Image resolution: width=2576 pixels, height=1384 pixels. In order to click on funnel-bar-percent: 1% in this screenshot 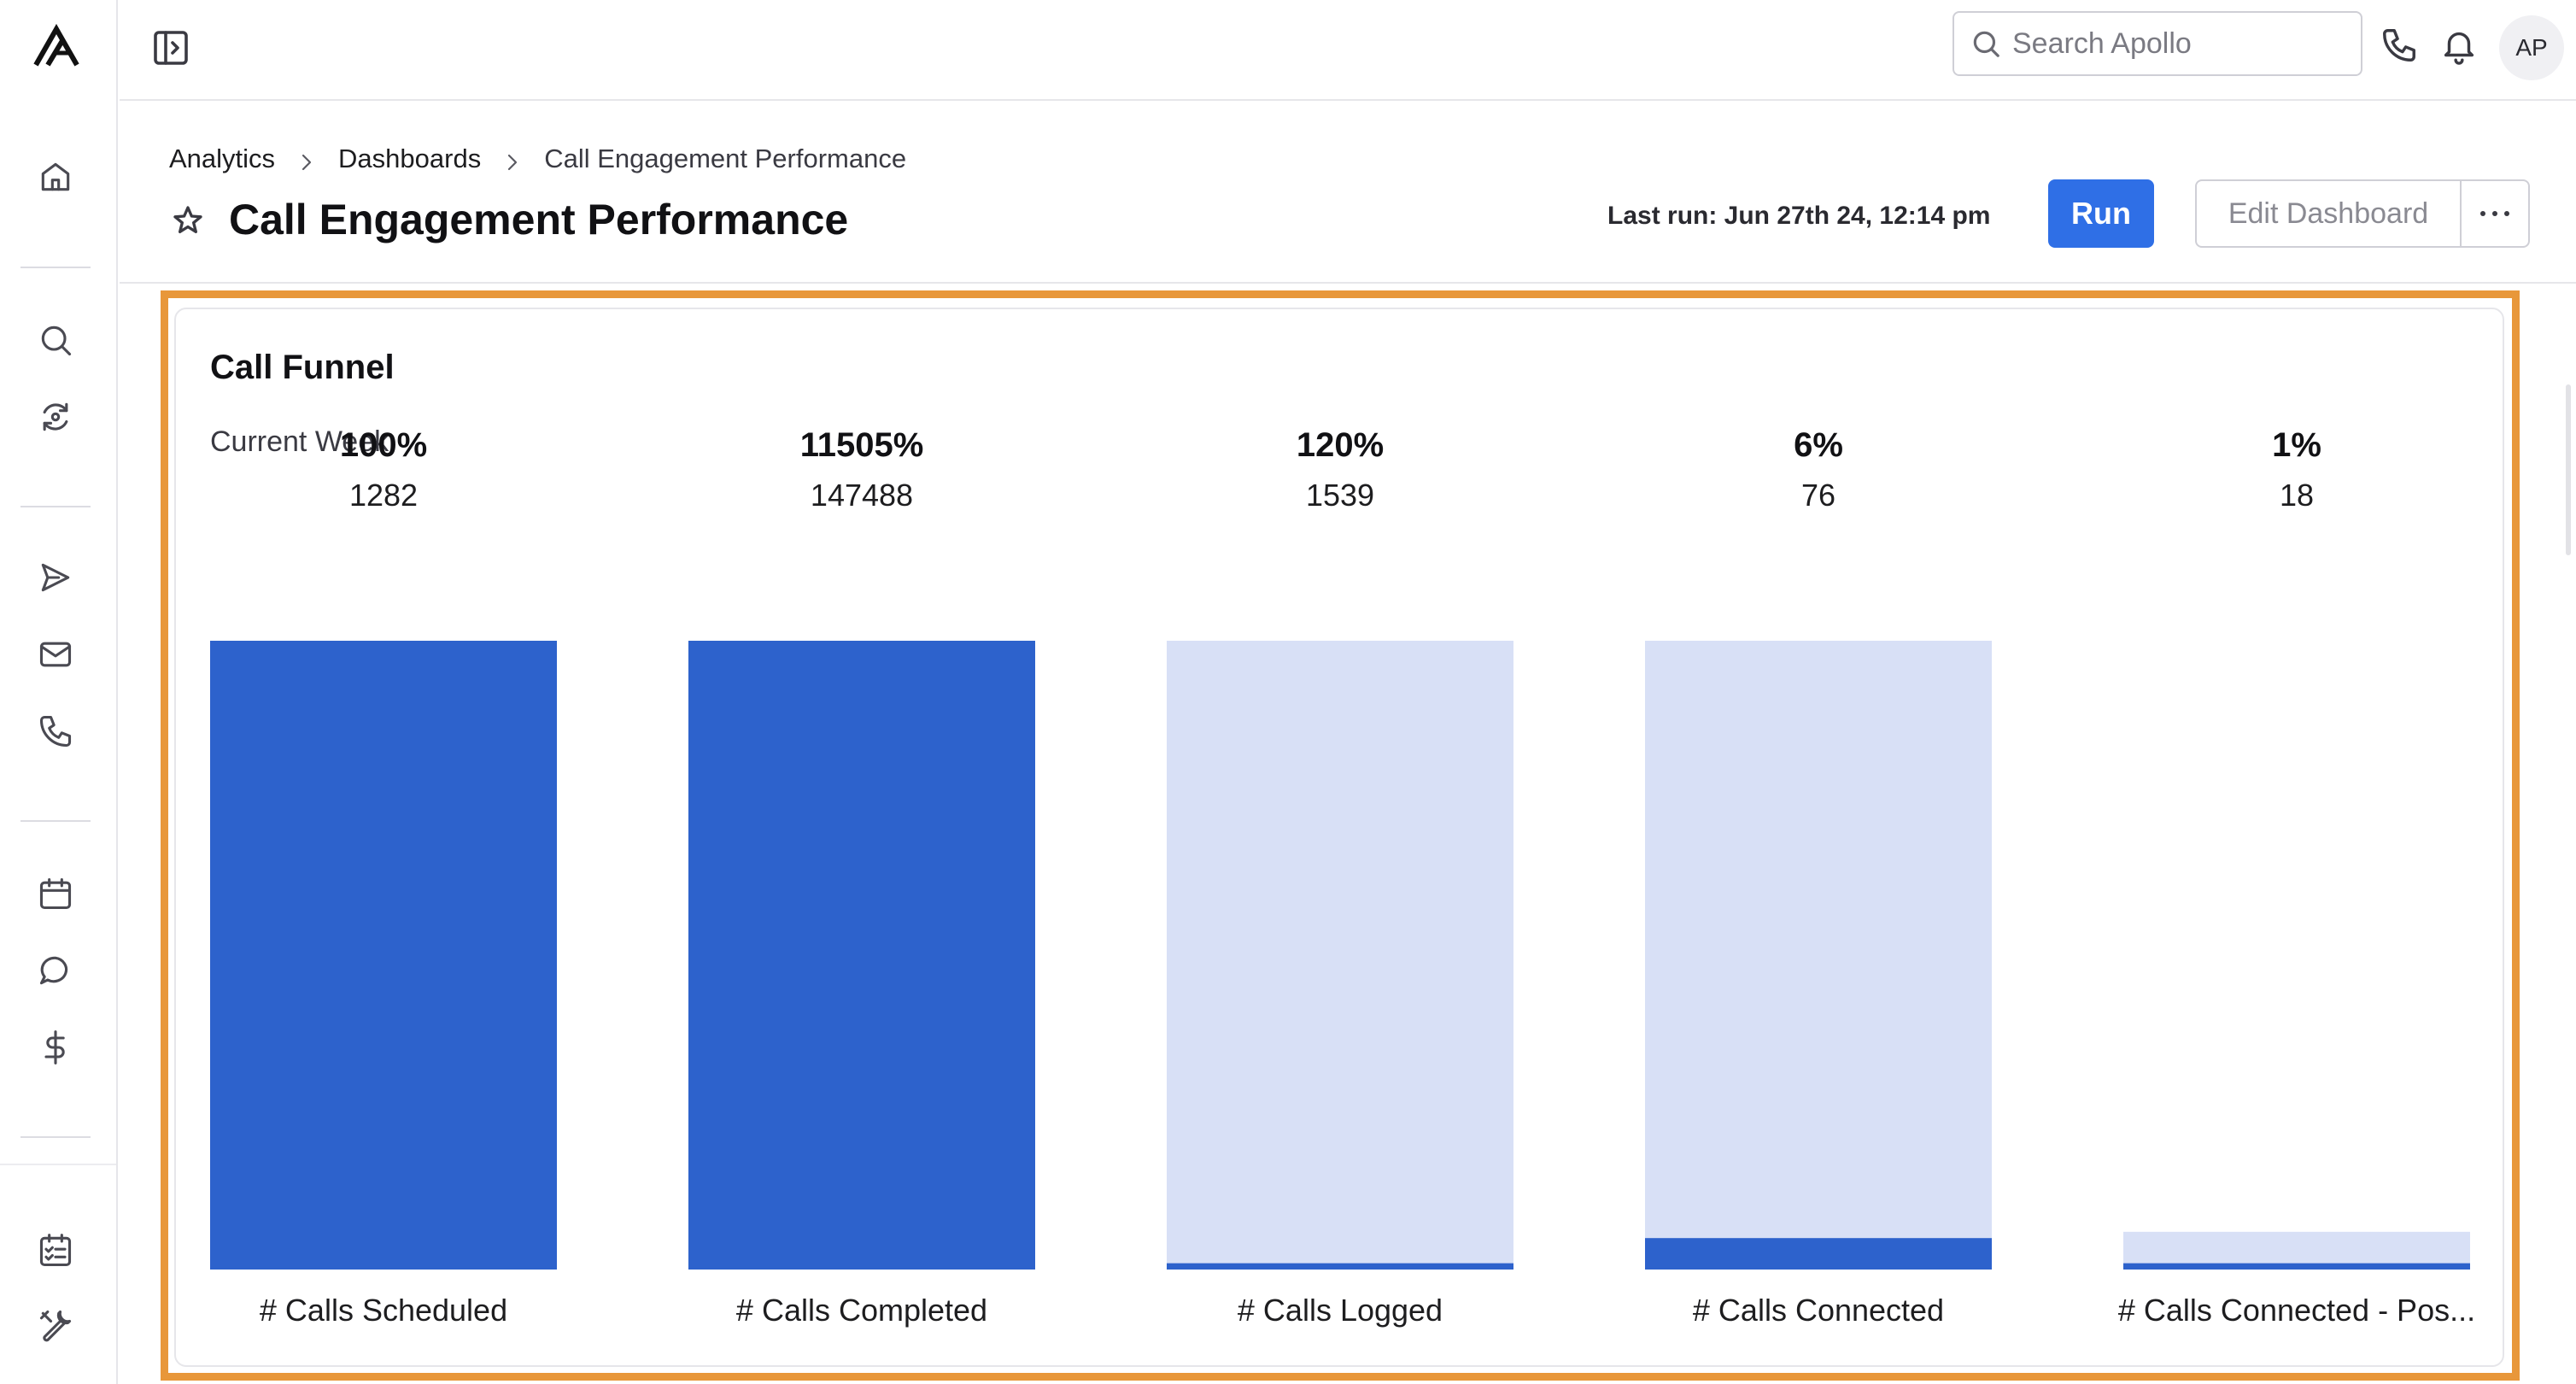, I will do `click(2296, 445)`.